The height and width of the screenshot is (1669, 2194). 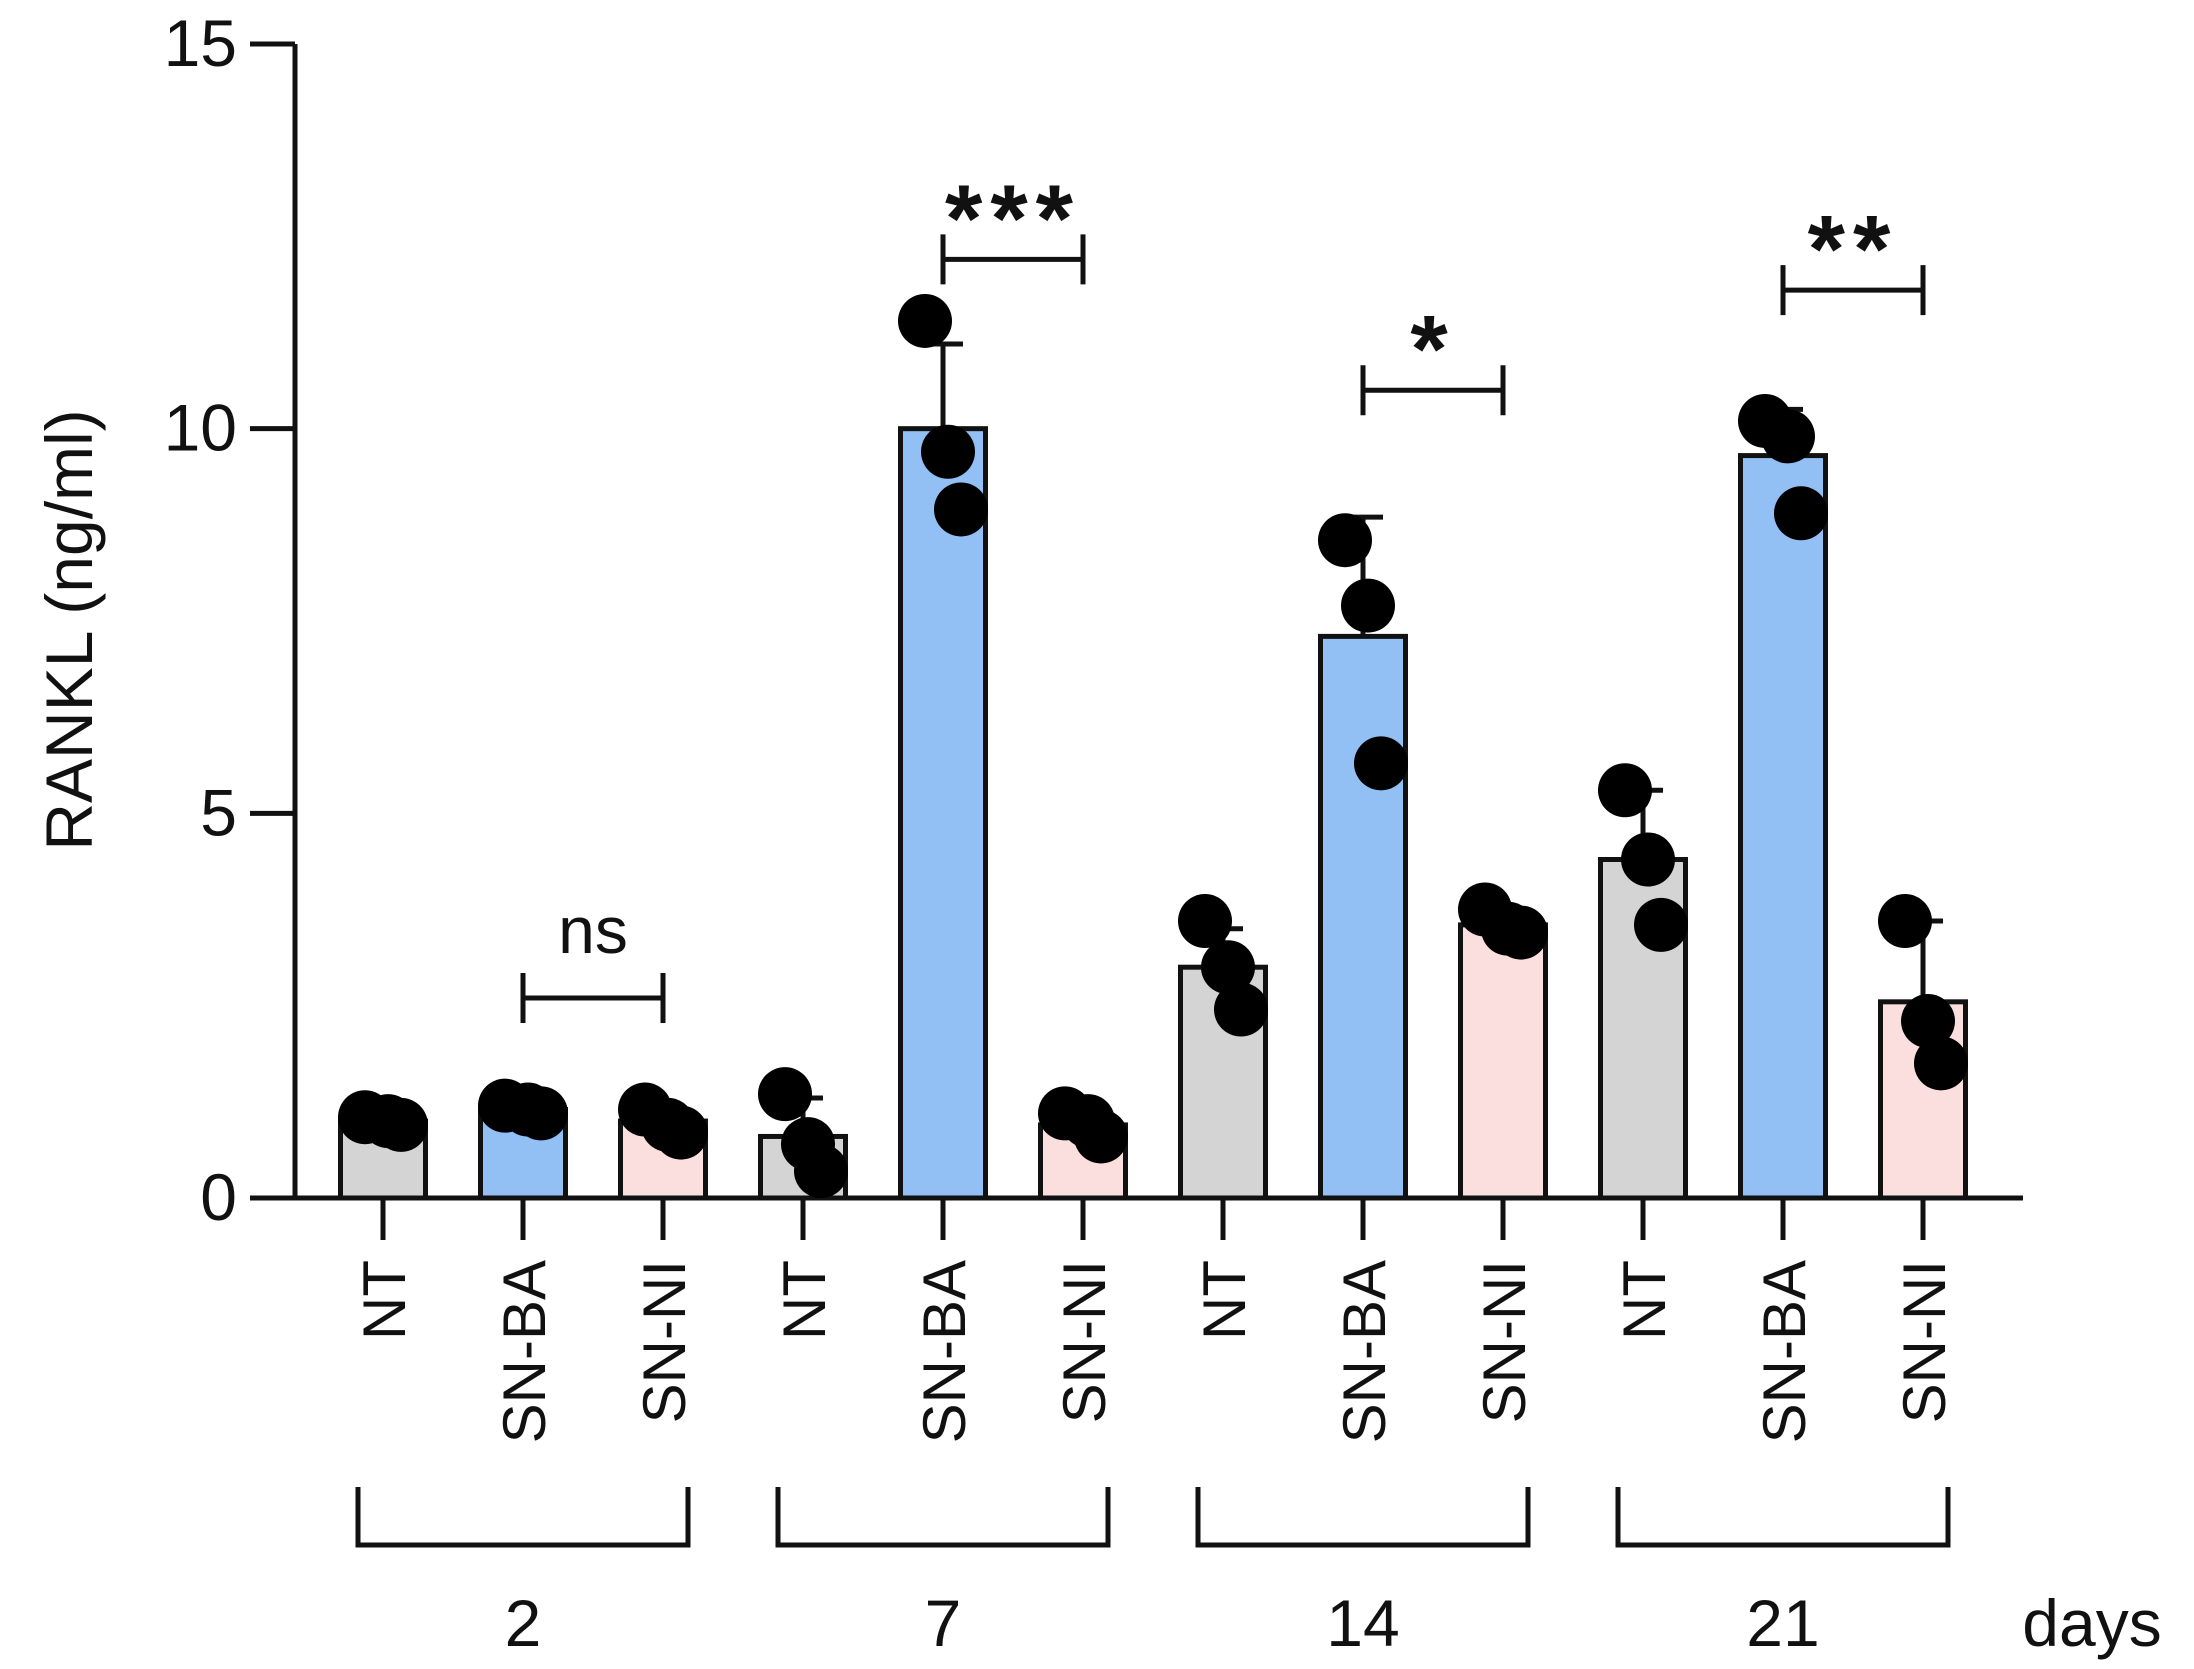 What do you see at coordinates (523, 1623) in the screenshot?
I see `group-label-day2: 2` at bounding box center [523, 1623].